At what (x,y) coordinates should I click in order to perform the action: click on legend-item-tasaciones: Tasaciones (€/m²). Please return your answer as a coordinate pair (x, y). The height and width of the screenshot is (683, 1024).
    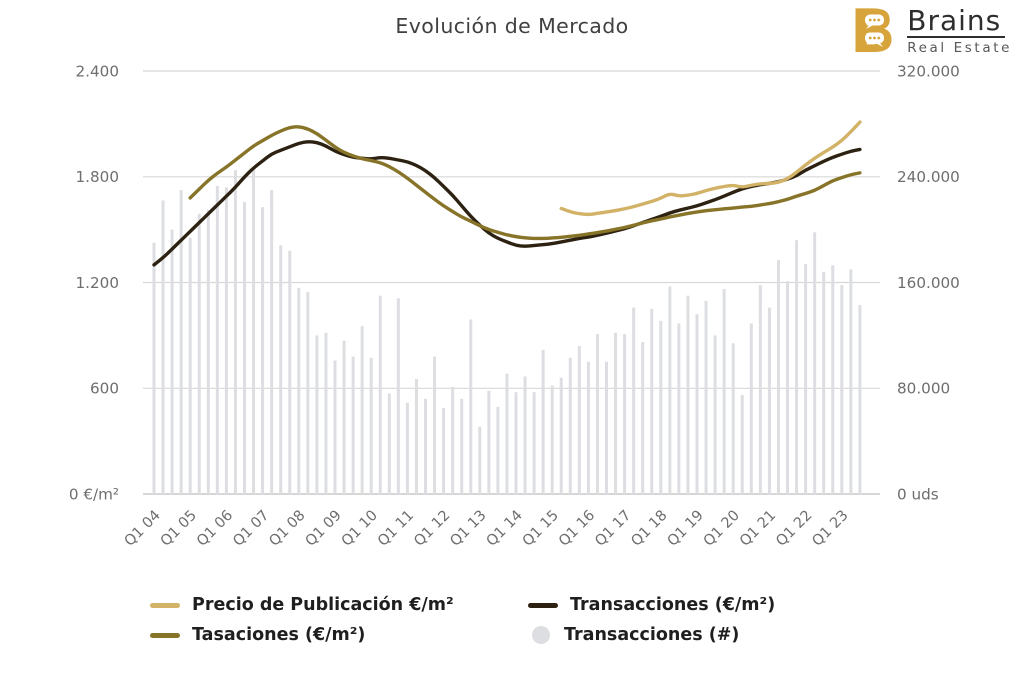
    Looking at the image, I should click on (339, 635).